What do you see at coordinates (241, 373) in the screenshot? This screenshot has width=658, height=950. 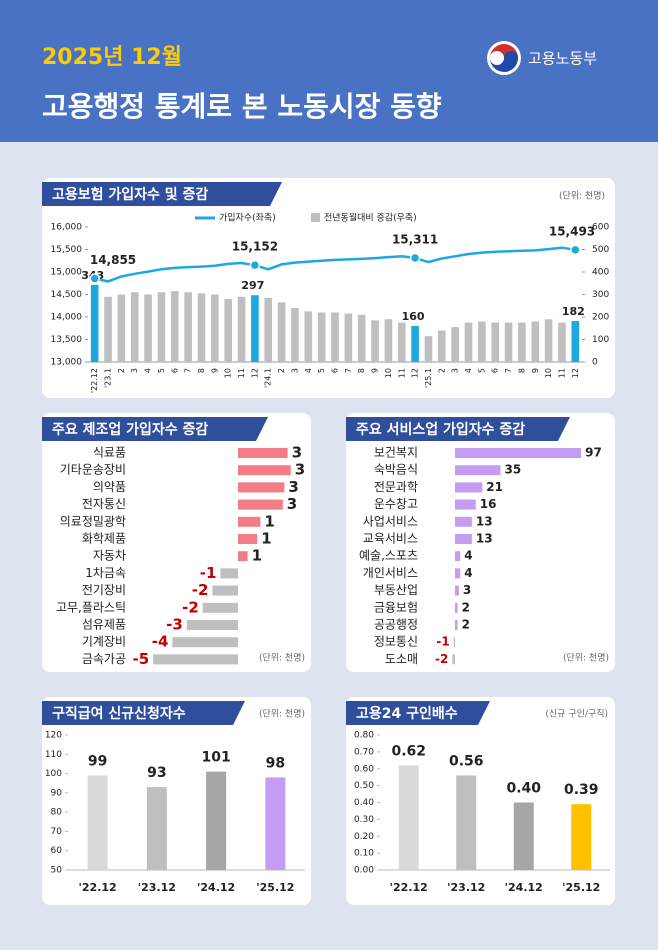 I see `x-tick-label: 11` at bounding box center [241, 373].